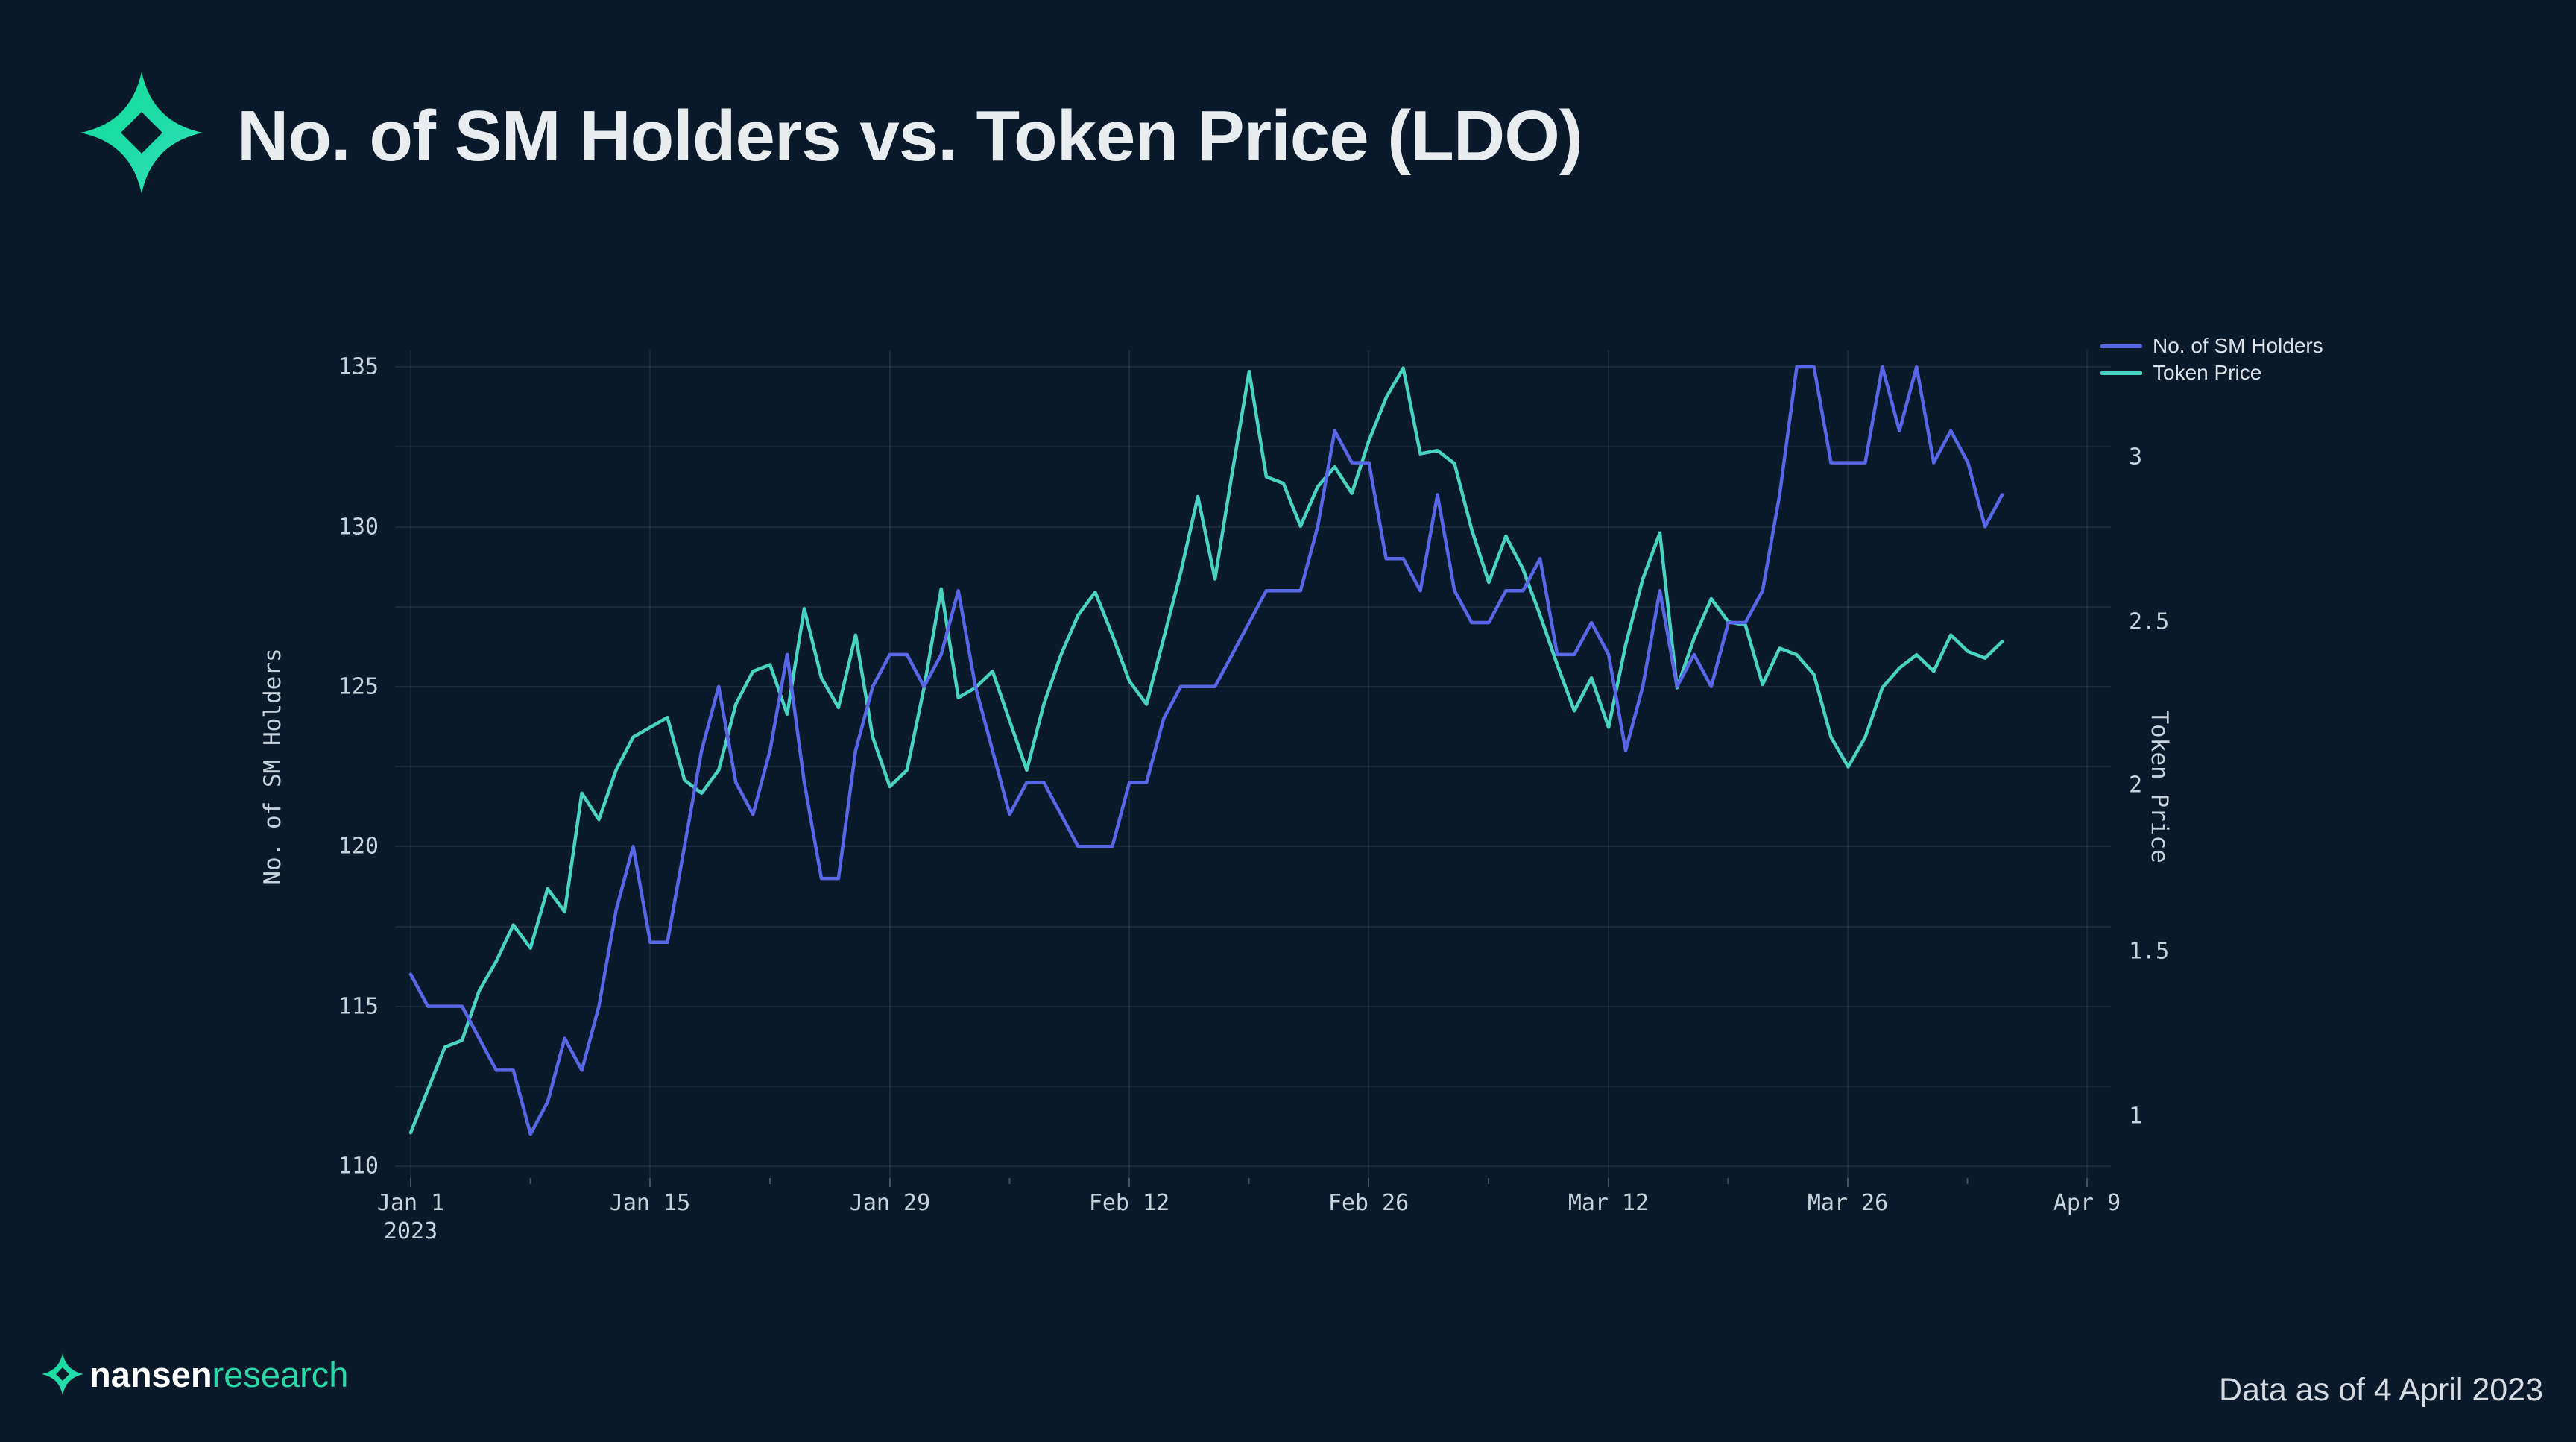 This screenshot has height=1442, width=2576. What do you see at coordinates (280, 1374) in the screenshot?
I see `brand-suffix: research` at bounding box center [280, 1374].